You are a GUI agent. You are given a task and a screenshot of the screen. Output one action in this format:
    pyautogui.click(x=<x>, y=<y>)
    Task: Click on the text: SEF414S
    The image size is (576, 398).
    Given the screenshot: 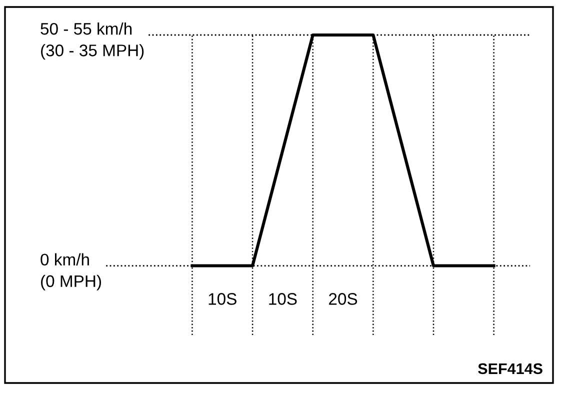 What is the action you would take?
    pyautogui.click(x=510, y=368)
    